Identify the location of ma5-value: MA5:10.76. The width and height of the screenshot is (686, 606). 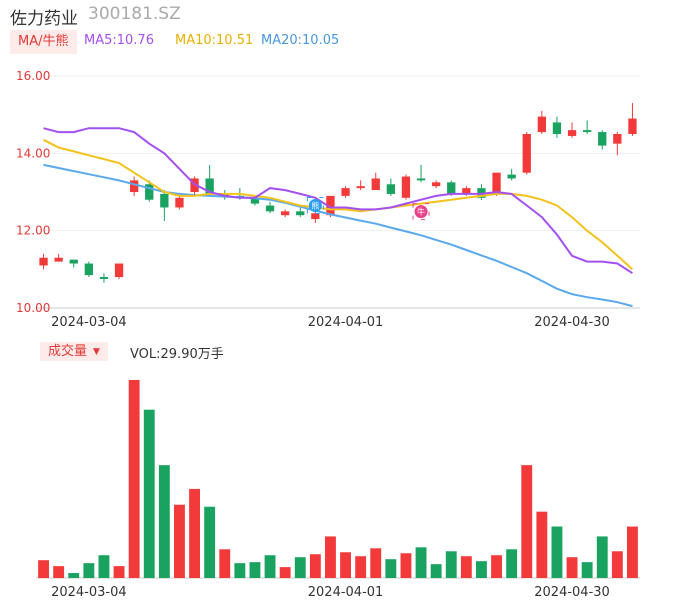
(119, 40).